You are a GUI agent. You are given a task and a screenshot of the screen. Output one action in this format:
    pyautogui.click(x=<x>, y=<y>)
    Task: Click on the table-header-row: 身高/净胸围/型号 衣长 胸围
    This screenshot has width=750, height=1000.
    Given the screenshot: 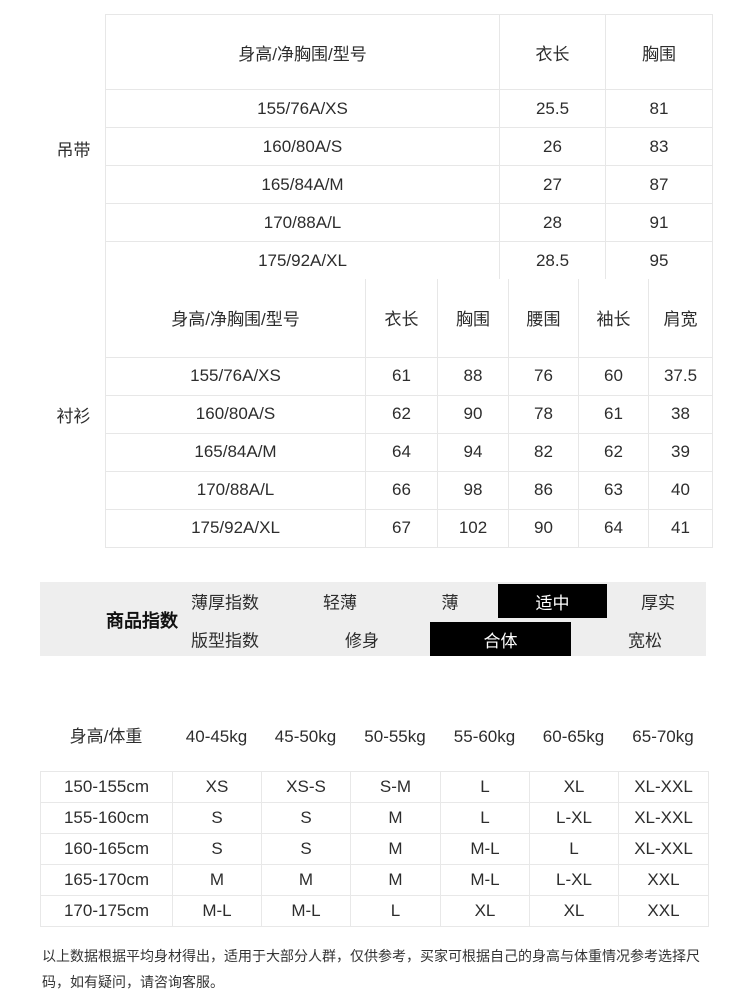 What is the action you would take?
    pyautogui.click(x=409, y=52)
    